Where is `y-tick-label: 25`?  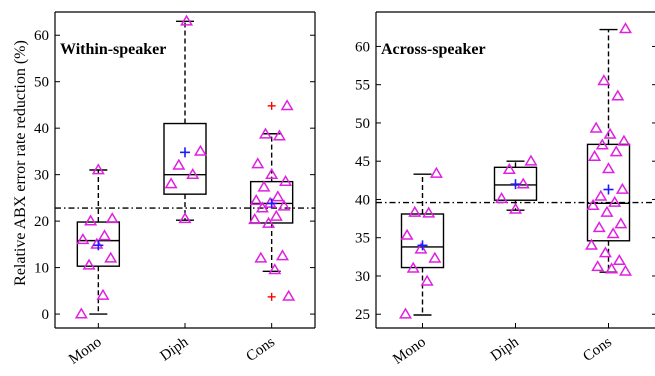
y-tick-label: 25 is located at coordinates (362, 315).